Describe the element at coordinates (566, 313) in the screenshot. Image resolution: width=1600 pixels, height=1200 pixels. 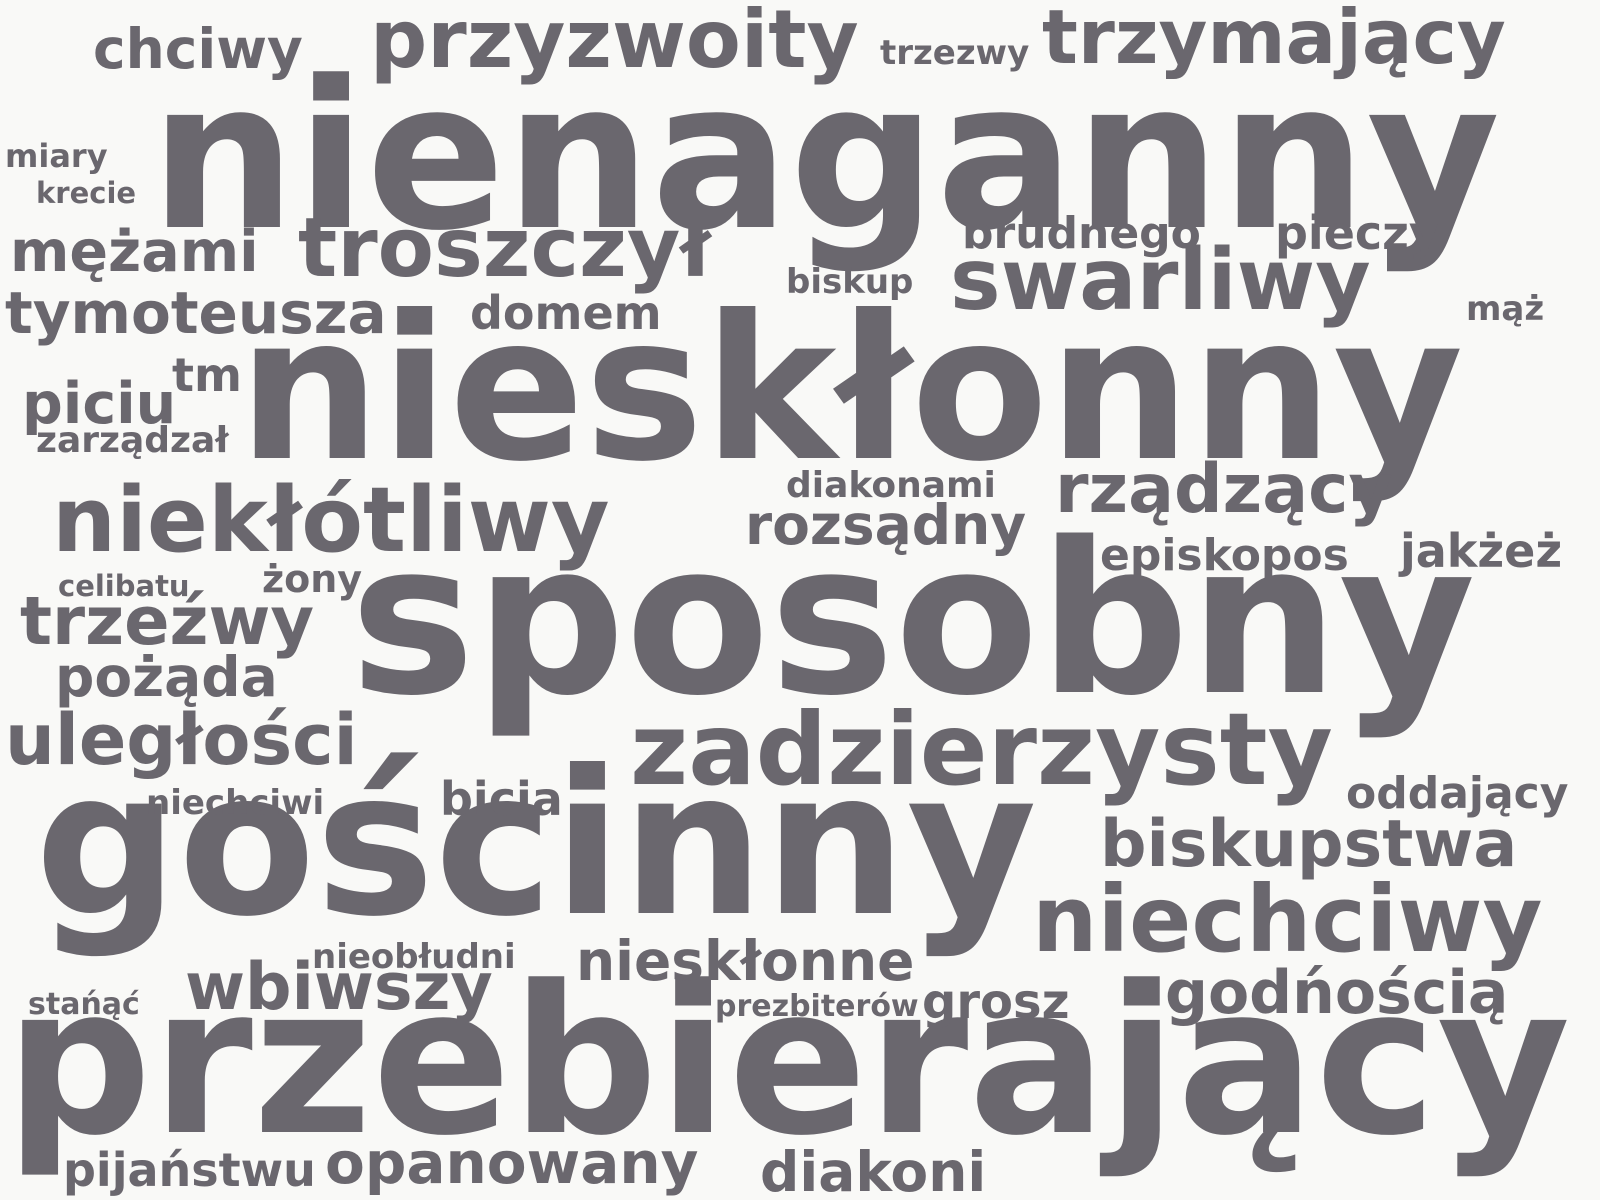
I see `word-domem: domem` at that location.